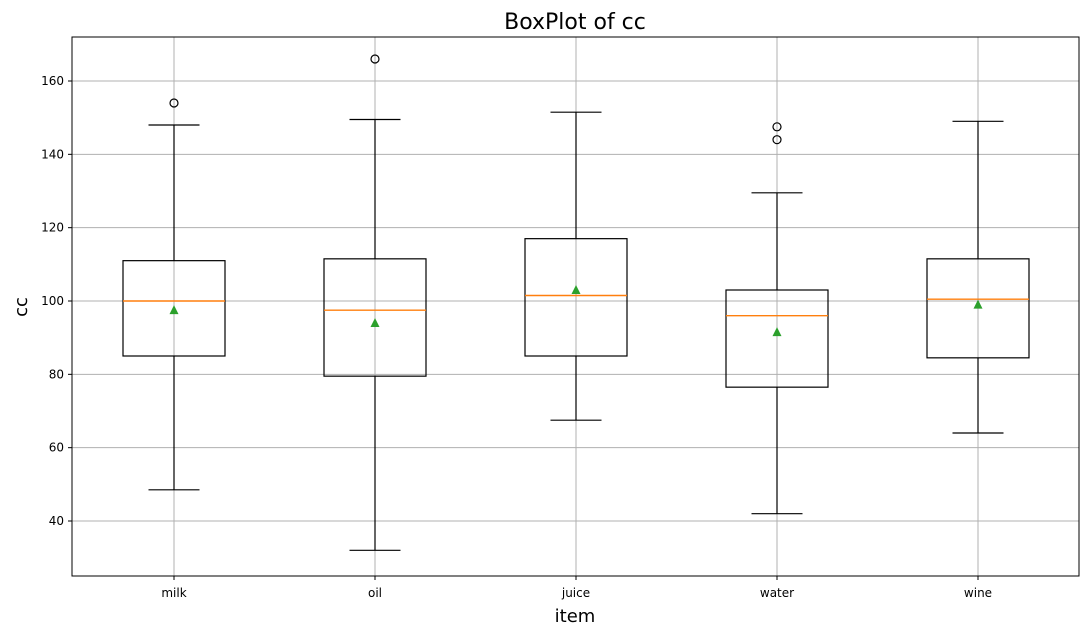  I want to click on y-tick-label: 140, so click(52, 154).